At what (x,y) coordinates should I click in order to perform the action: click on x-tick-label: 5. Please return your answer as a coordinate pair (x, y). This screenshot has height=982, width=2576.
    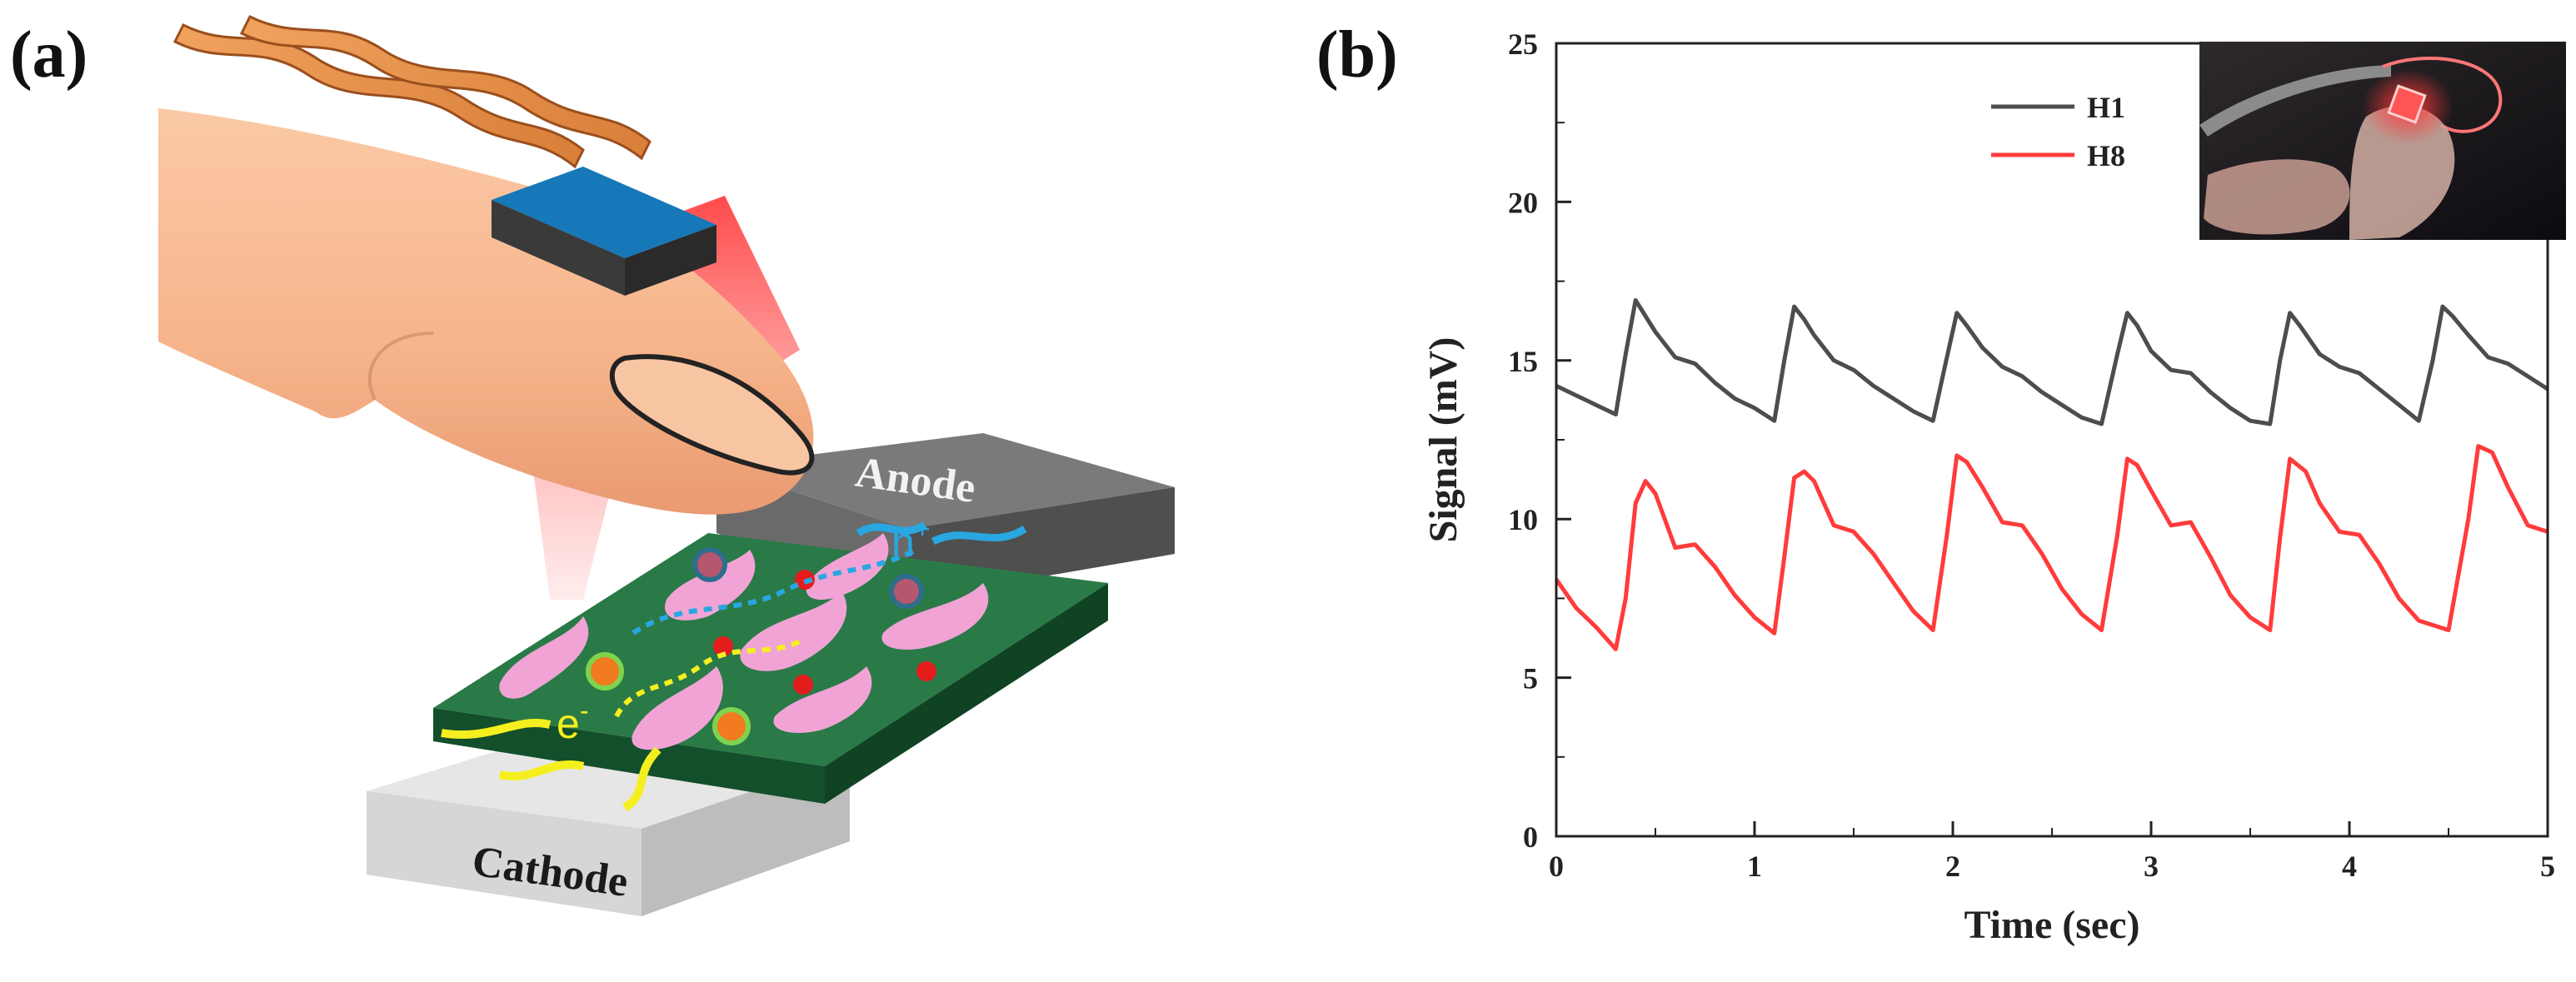
    Looking at the image, I should click on (2547, 866).